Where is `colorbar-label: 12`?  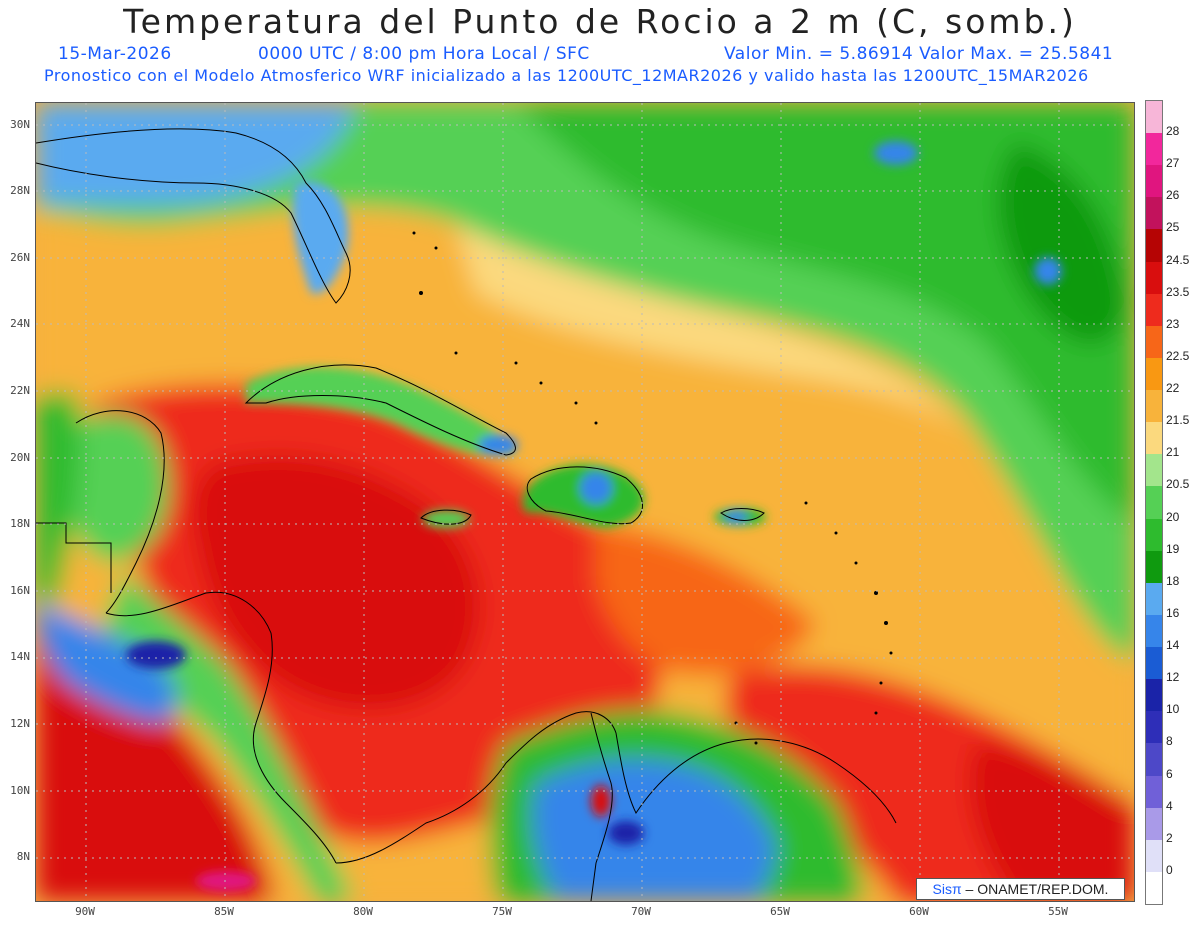 colorbar-label: 12 is located at coordinates (1173, 677).